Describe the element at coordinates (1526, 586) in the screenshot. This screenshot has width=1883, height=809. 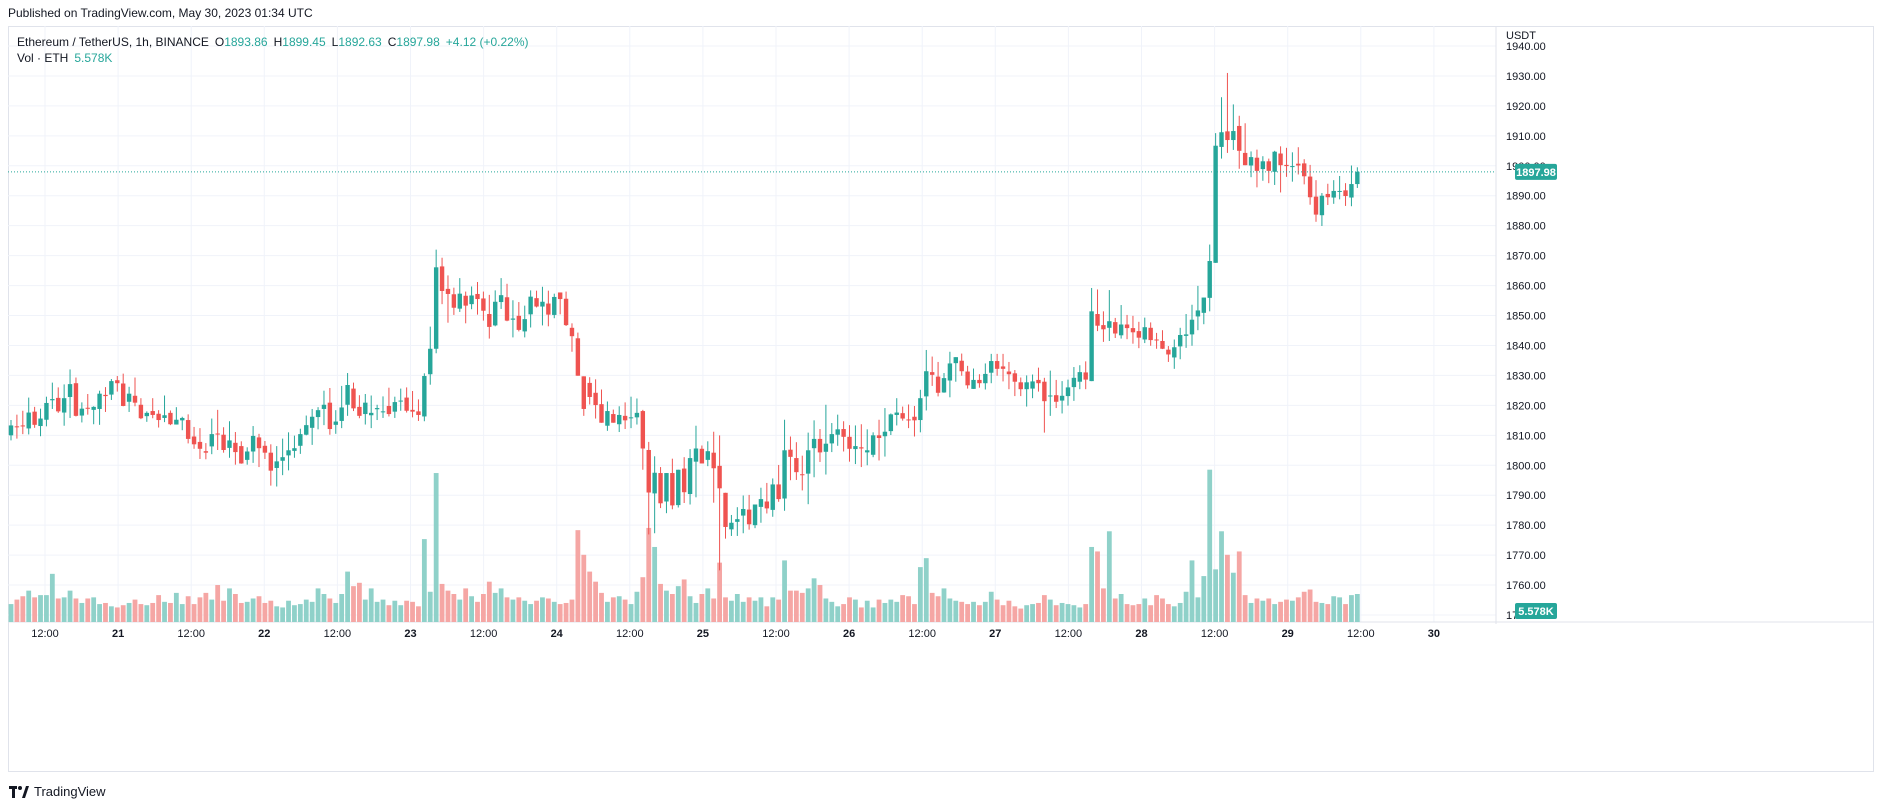
I see `price-tick-label: 1760.00` at that location.